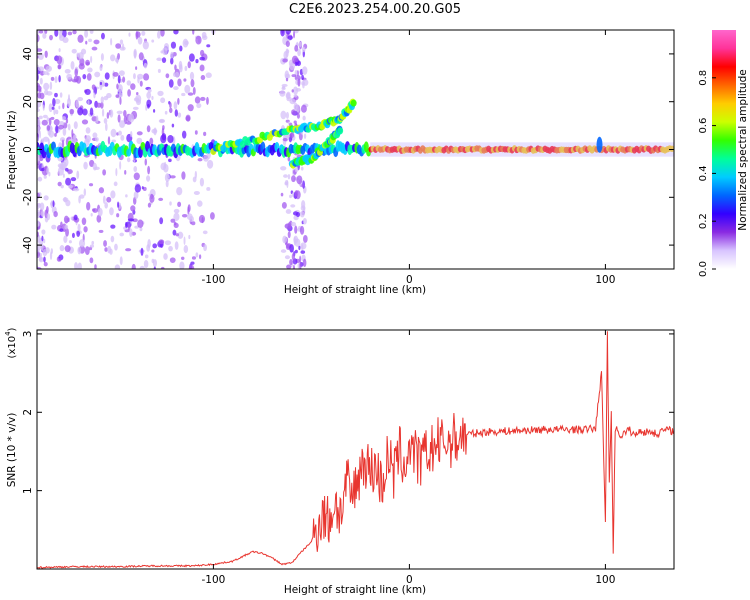  Describe the element at coordinates (409, 280) in the screenshot. I see `x-tick-label: 0` at that location.